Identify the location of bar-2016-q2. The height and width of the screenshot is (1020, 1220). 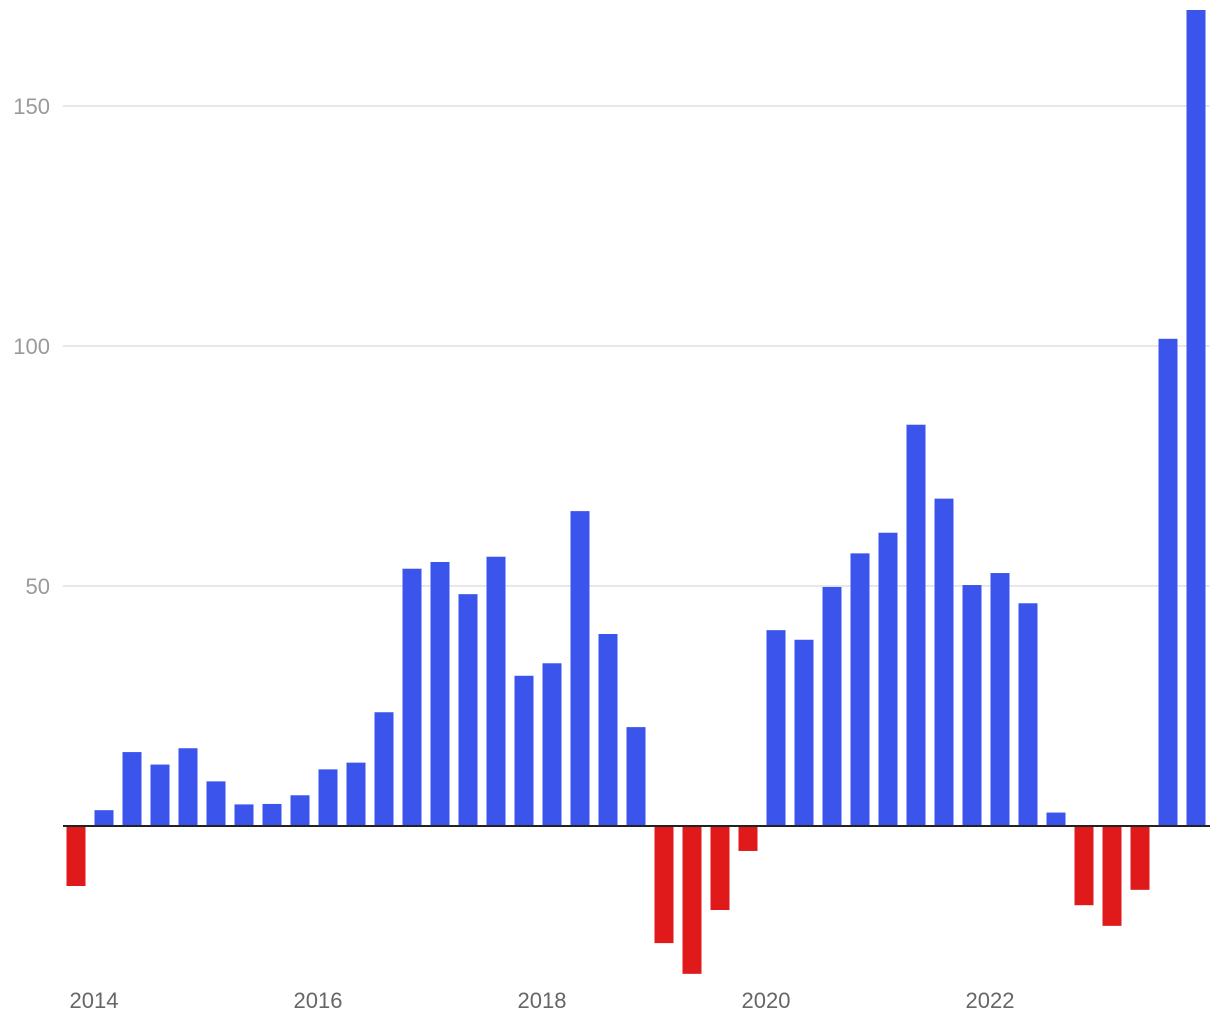
(356, 794).